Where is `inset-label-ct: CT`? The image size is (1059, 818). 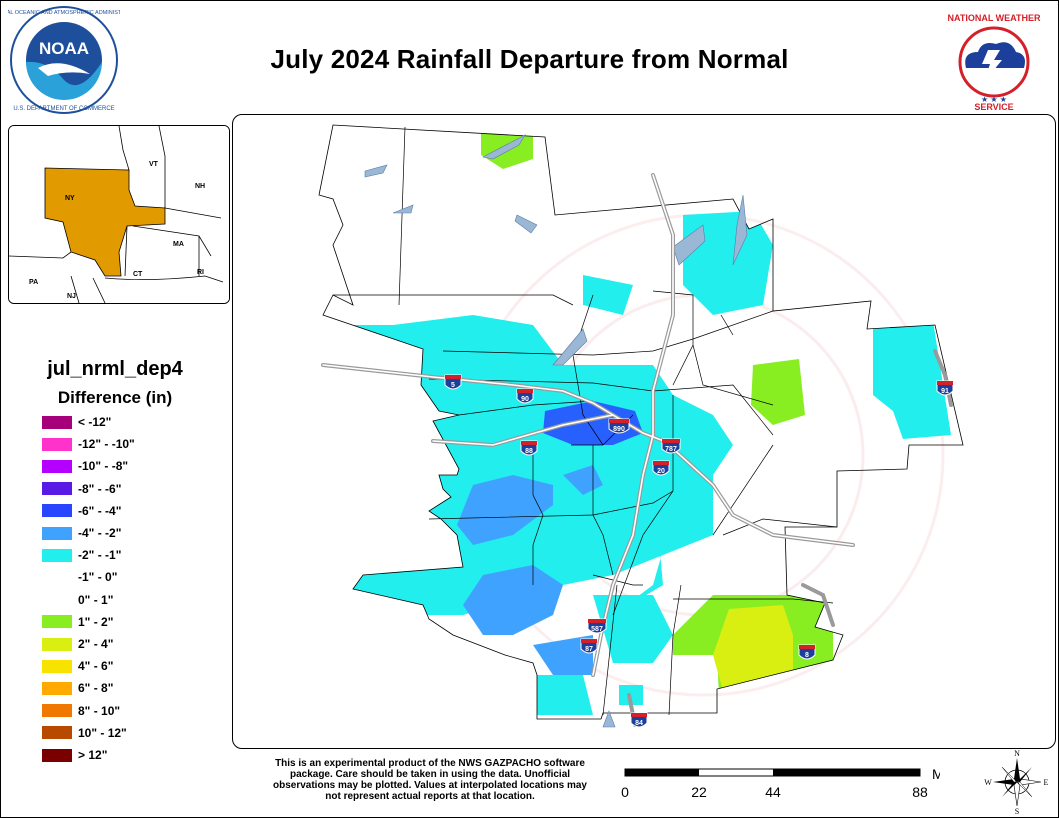 inset-label-ct: CT is located at coordinates (138, 274).